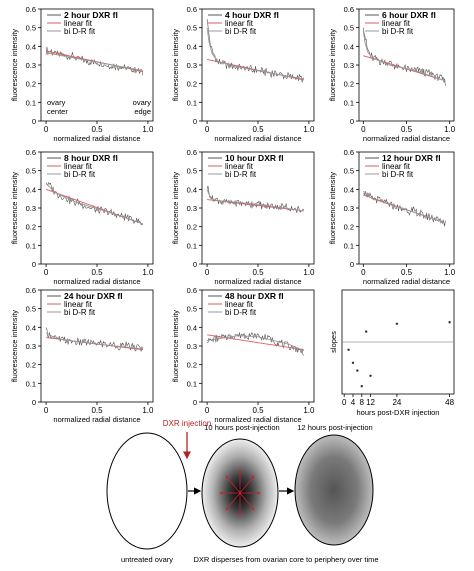 This screenshot has width=474, height=571. Describe the element at coordinates (252, 15) in the screenshot. I see `legend-label: 4 hour DXR fl` at that location.